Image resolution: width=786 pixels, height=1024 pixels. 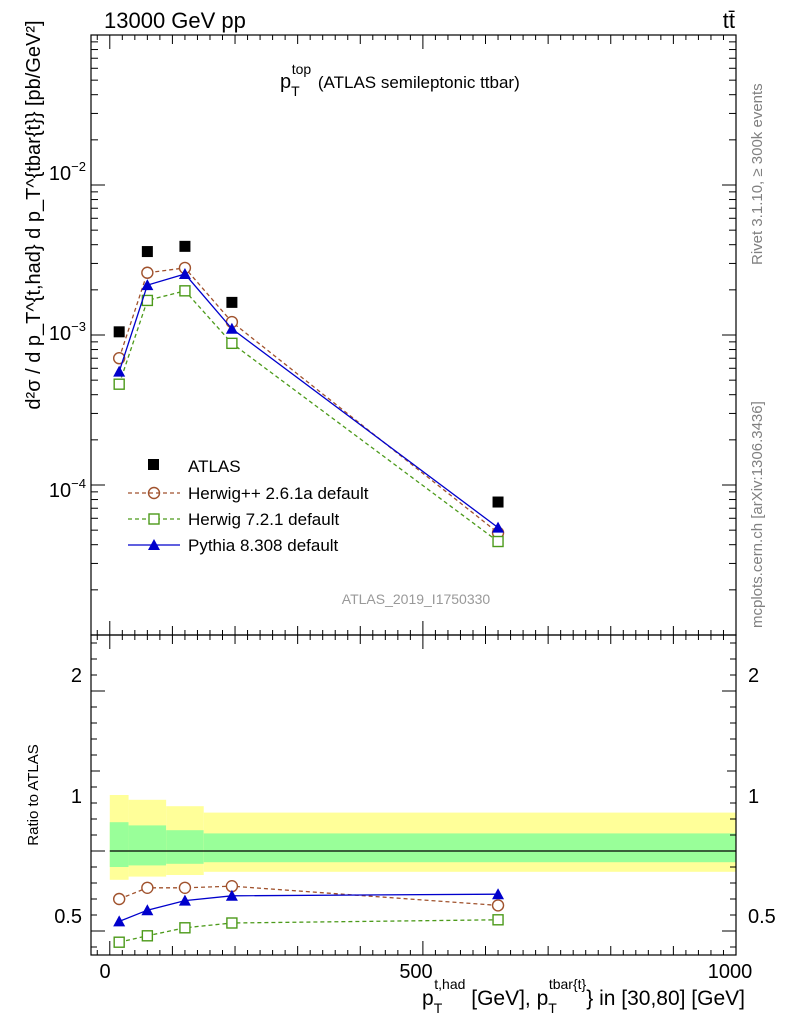 I want to click on mcplots-label: mcplots.cern.ch [arXiv:1306.3436], so click(x=757, y=514).